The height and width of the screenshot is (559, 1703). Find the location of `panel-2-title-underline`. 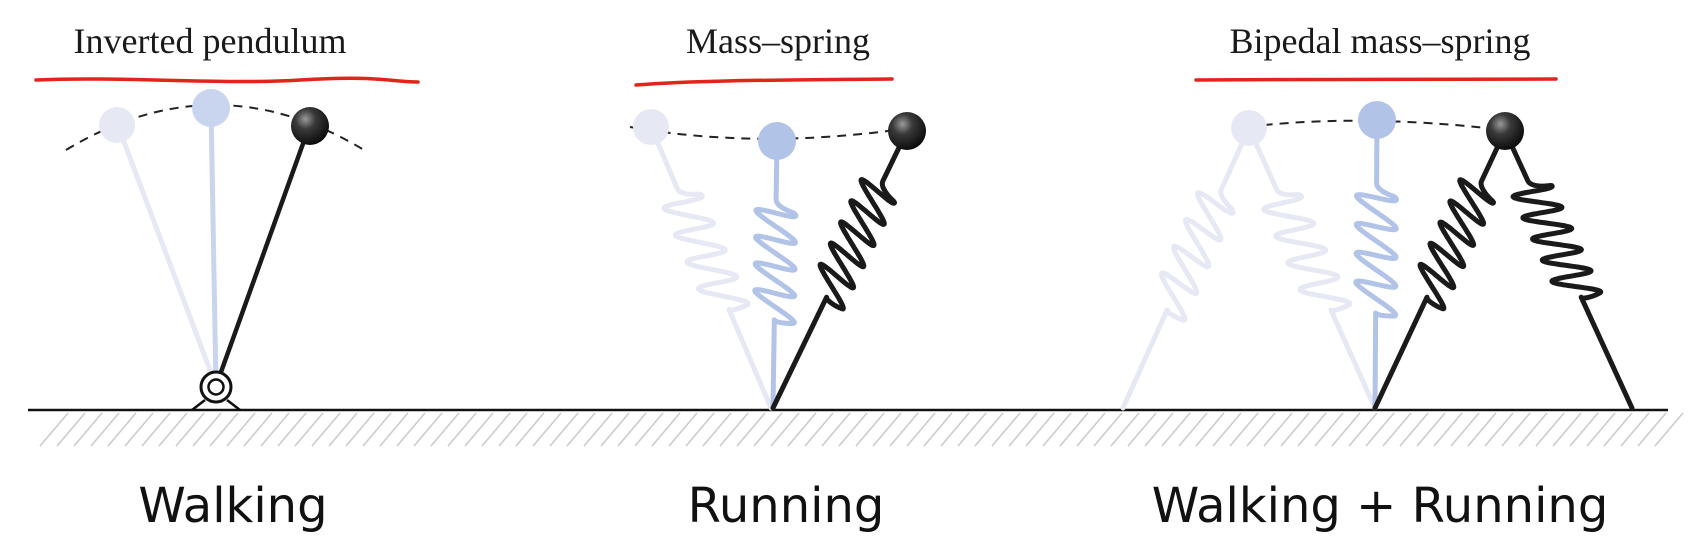

panel-2-title-underline is located at coordinates (764, 82).